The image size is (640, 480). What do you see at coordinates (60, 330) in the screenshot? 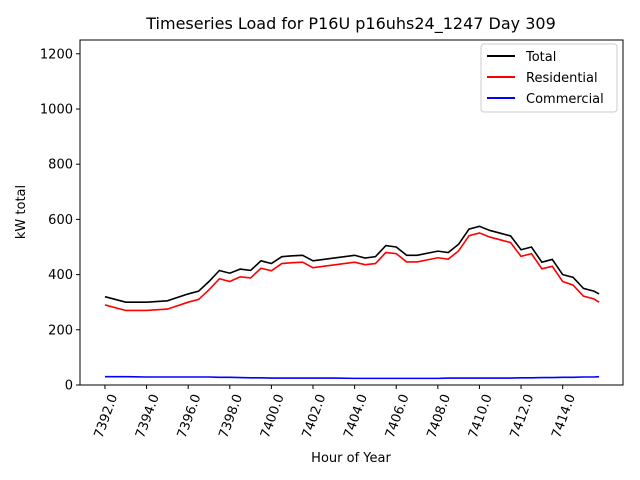
I see `y-tick-label: 200` at bounding box center [60, 330].